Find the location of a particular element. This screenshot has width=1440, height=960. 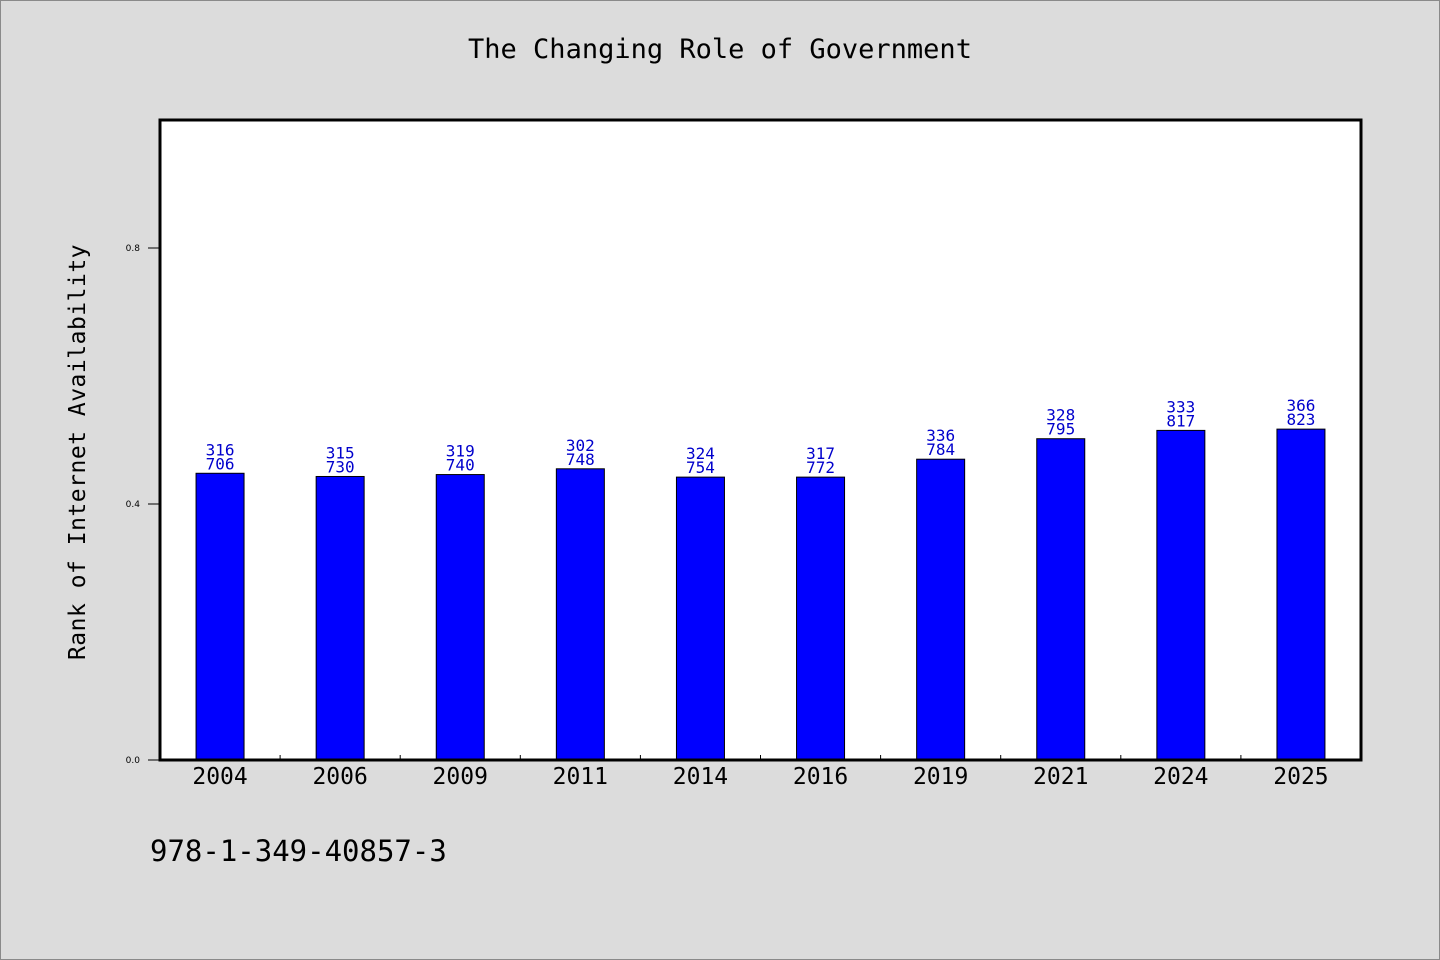

x-tick-label: 2009 is located at coordinates (460, 777).